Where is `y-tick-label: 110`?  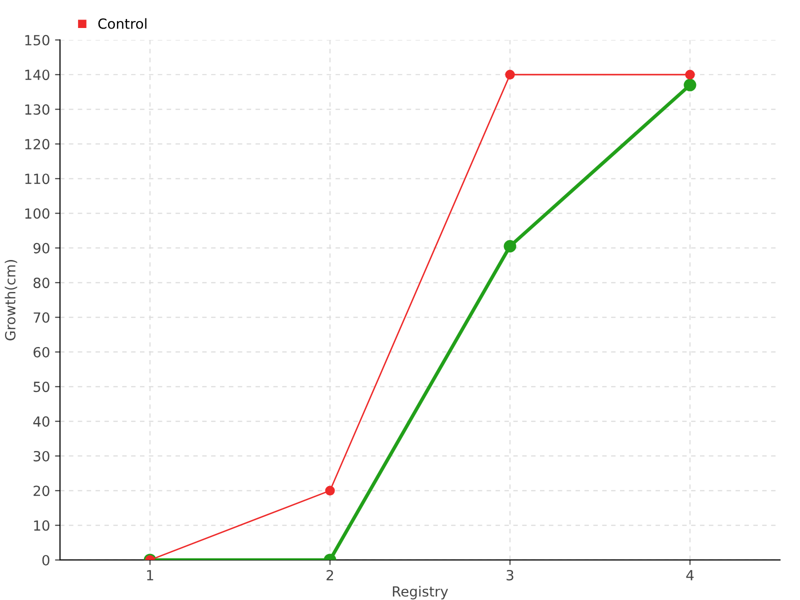
y-tick-label: 110 is located at coordinates (37, 179).